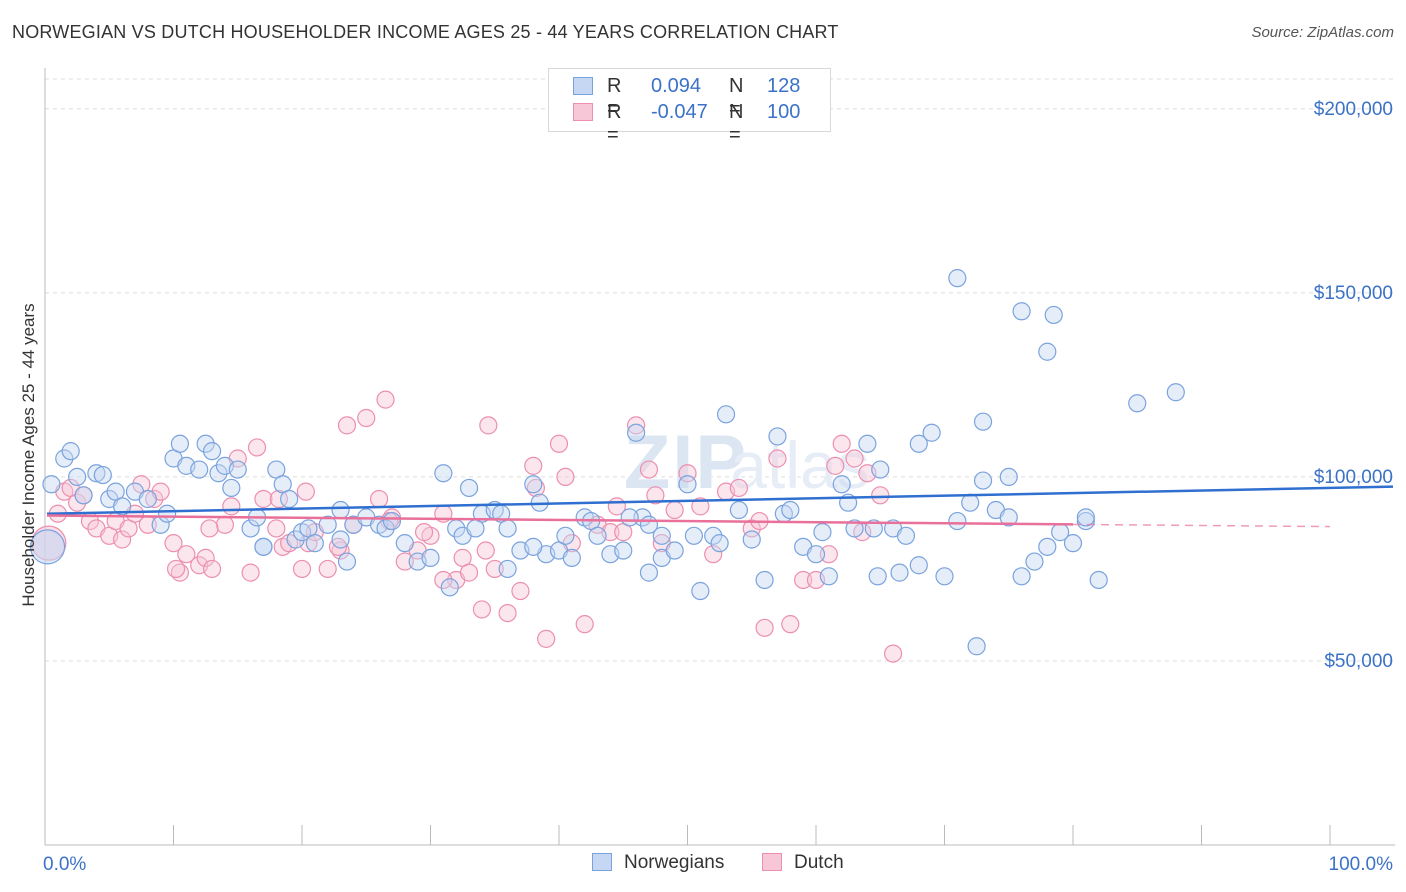 The image size is (1406, 892). Describe the element at coordinates (602, 862) in the screenshot. I see `norwegians-swatch` at that location.